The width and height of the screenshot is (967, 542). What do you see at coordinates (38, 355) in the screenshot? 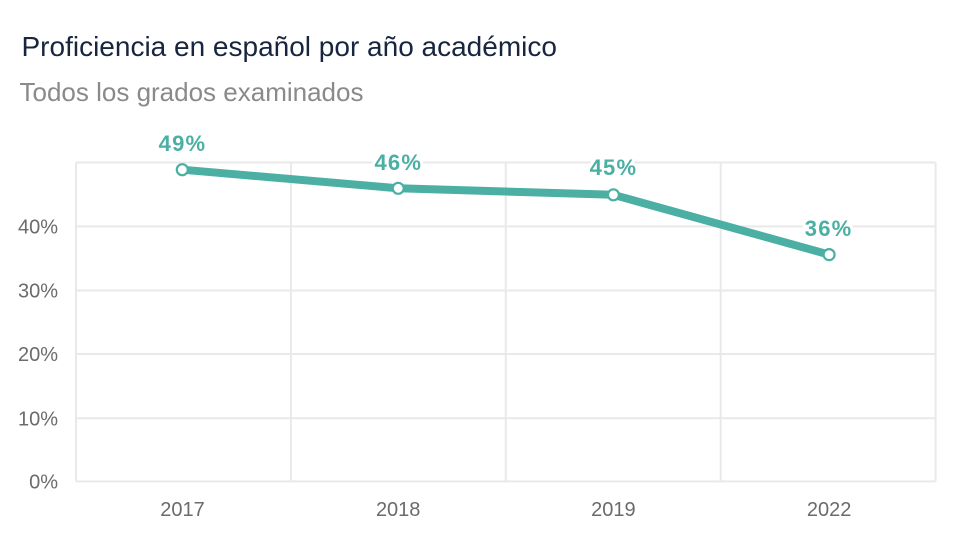
I see `svg-text: 20%` at bounding box center [38, 355].